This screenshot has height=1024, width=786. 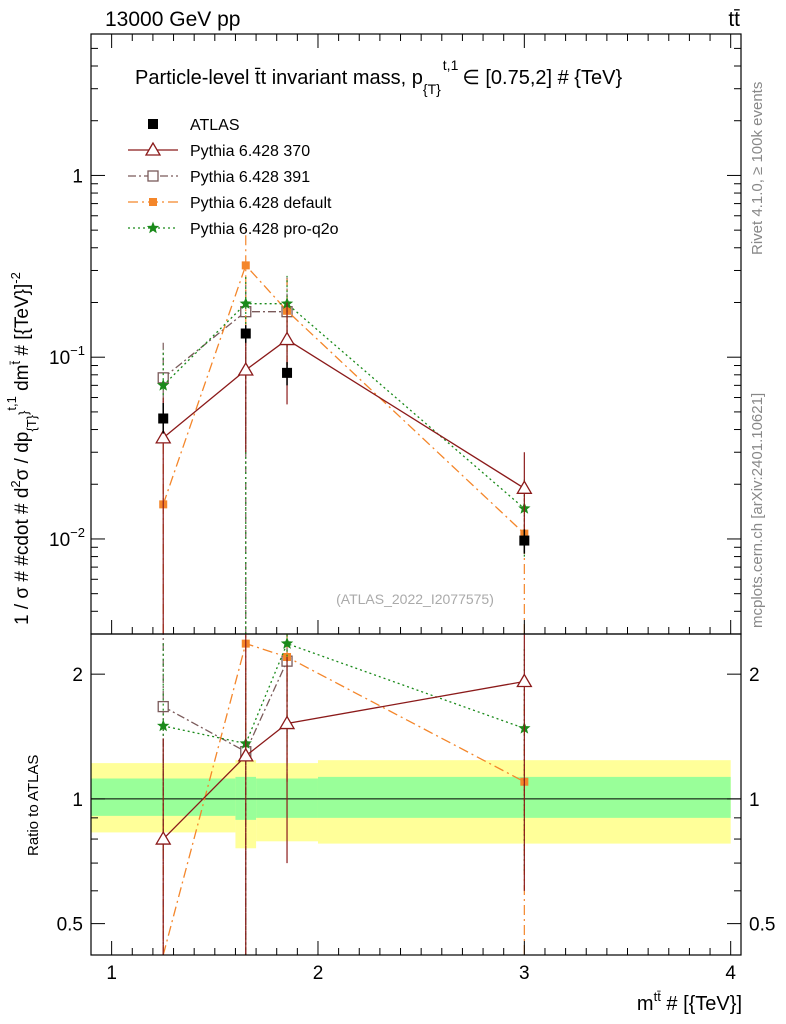 I want to click on ratio-line-pdefault, so click(x=343, y=799).